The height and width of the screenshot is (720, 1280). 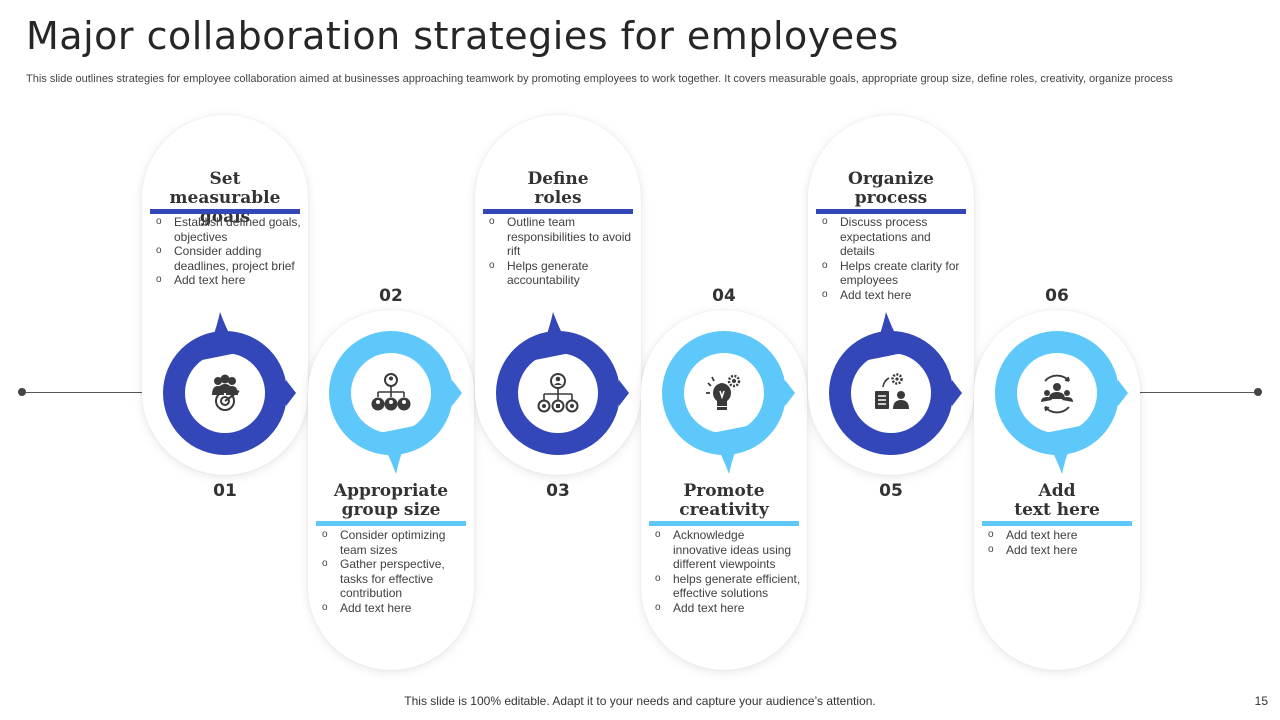 What do you see at coordinates (391, 393) in the screenshot?
I see `org-chart-icon` at bounding box center [391, 393].